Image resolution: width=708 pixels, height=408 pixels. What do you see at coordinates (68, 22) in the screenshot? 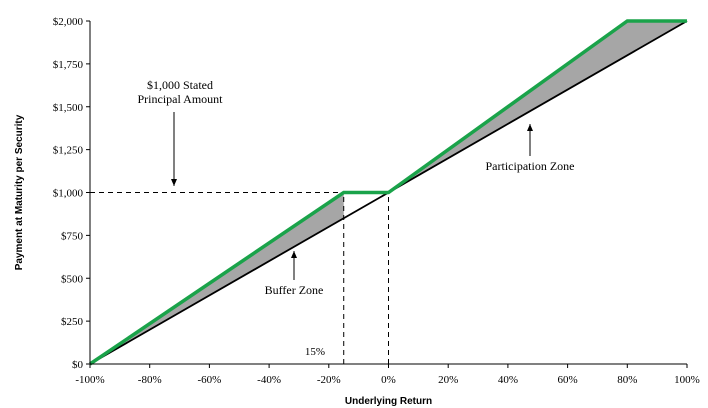
I see `y-tick-label: $2,000` at bounding box center [68, 22].